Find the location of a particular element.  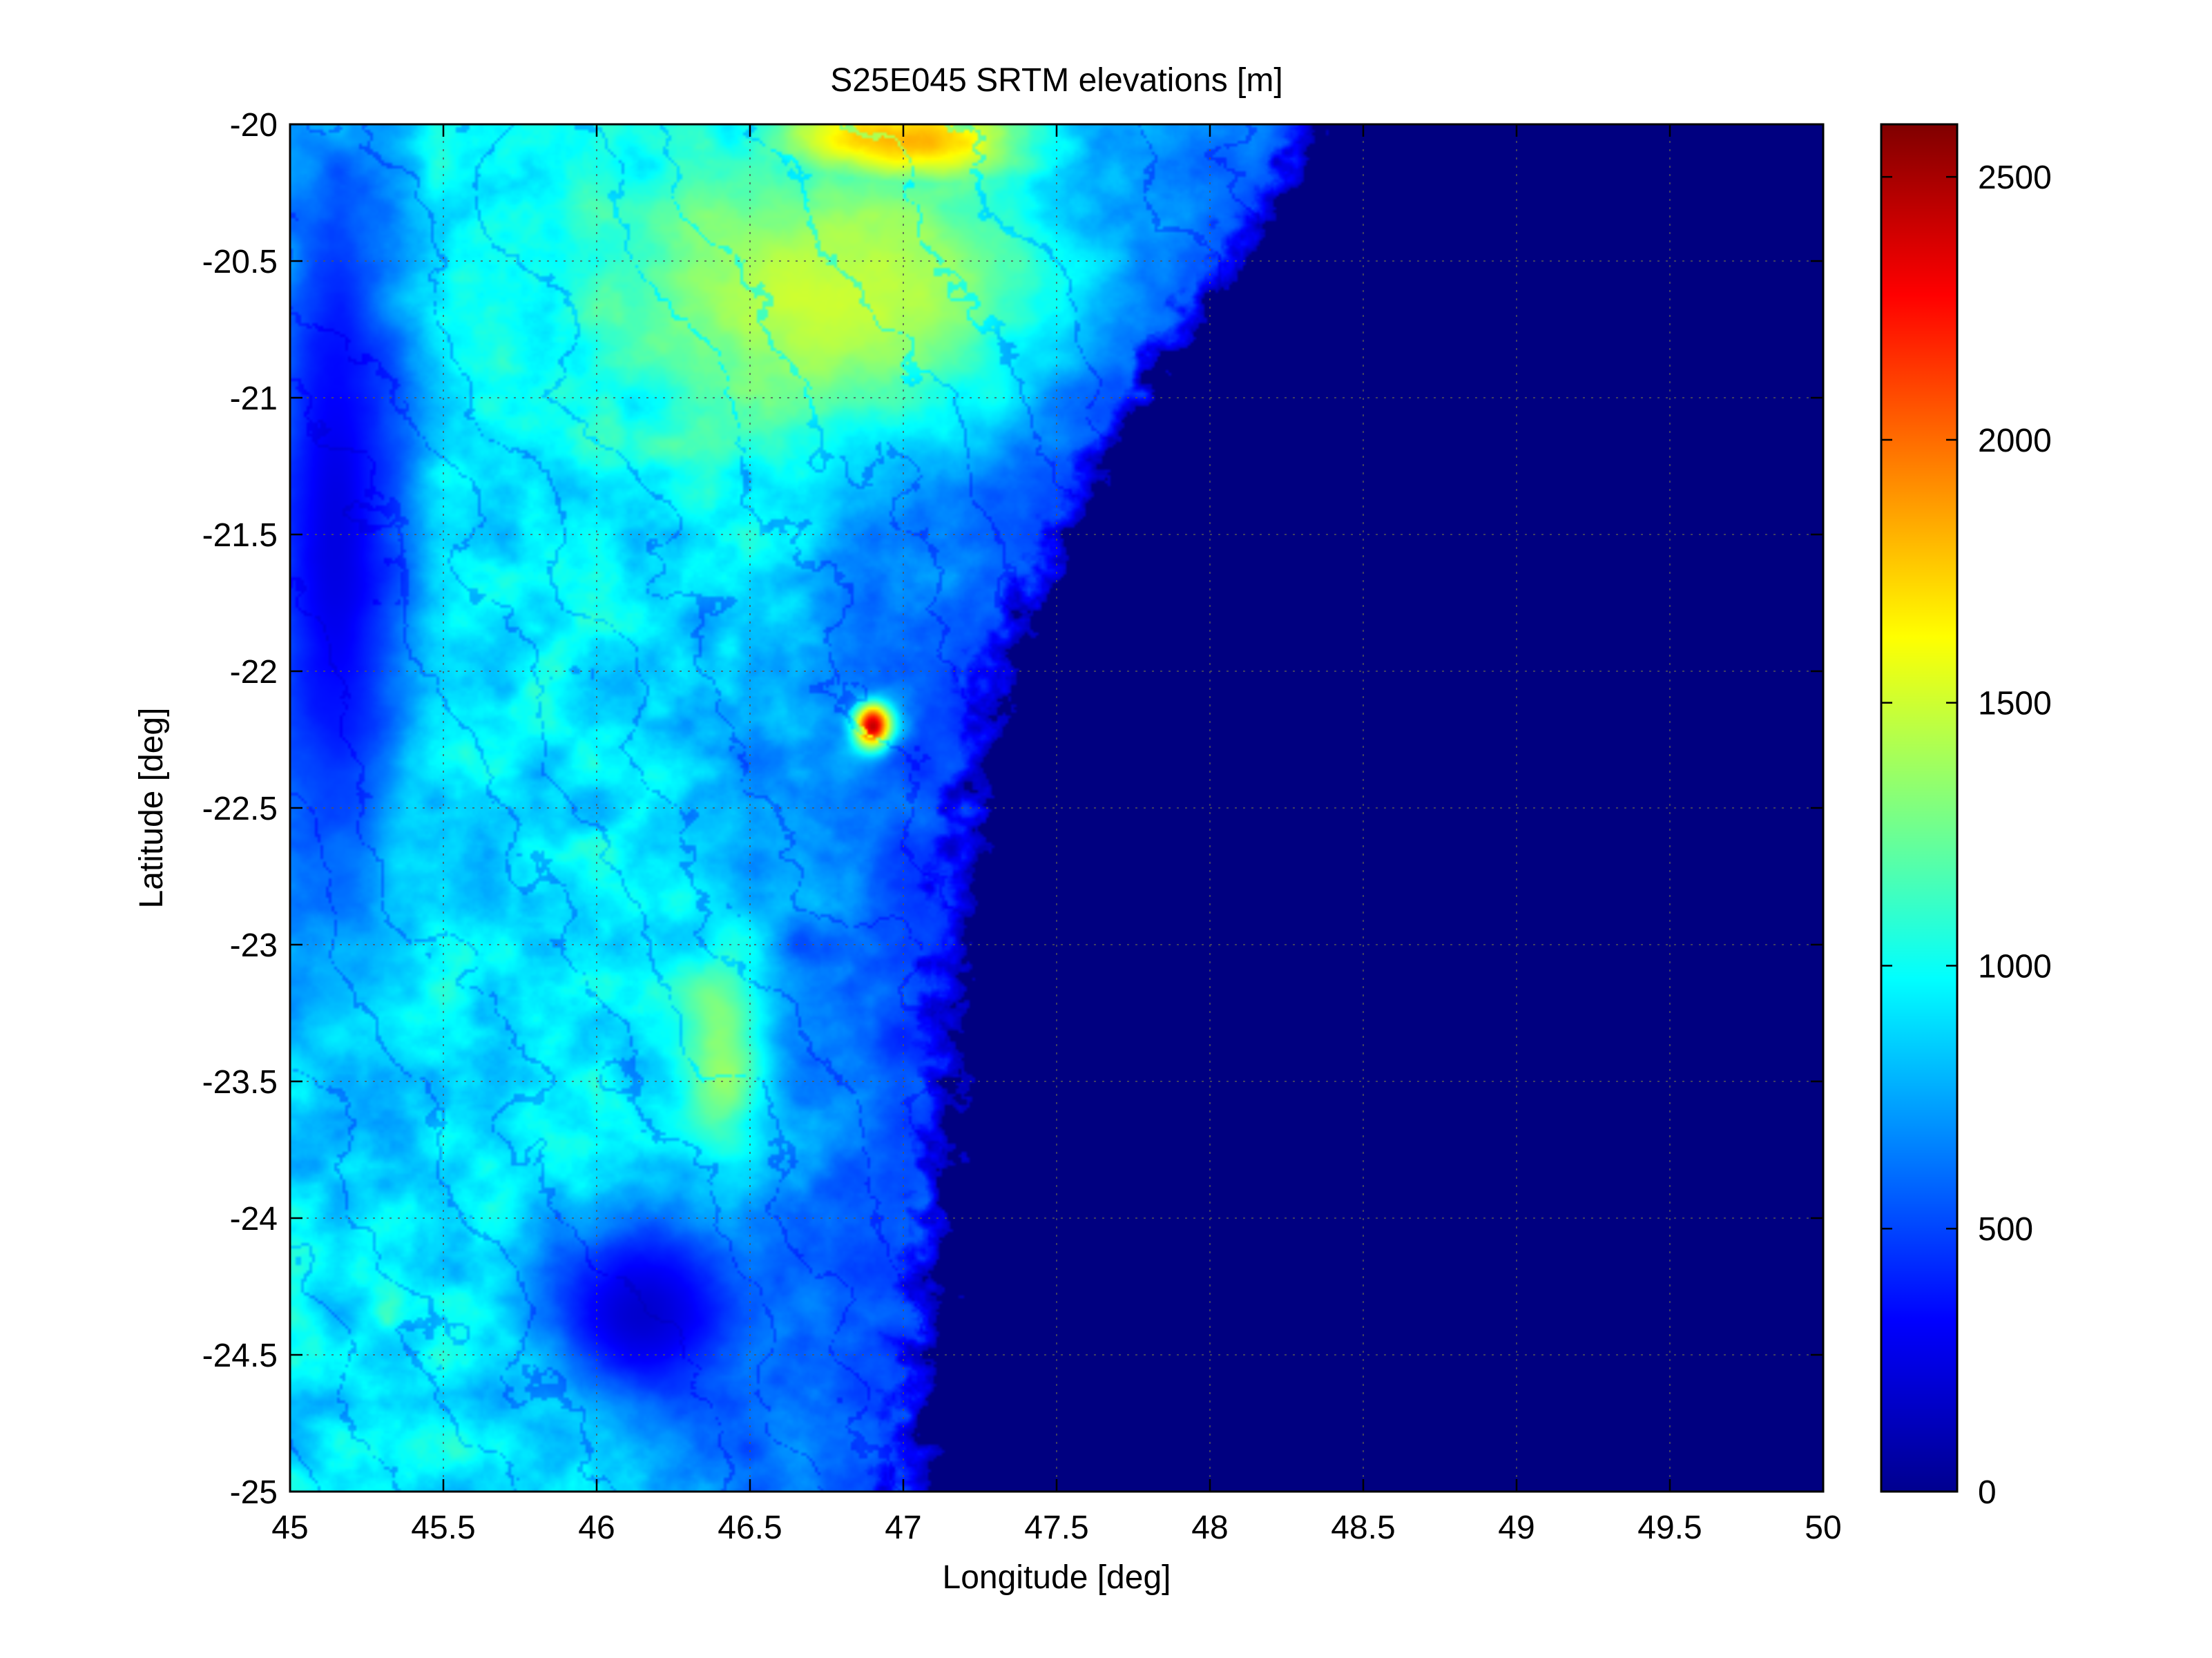

y-tick-label: -21 is located at coordinates (254, 398).